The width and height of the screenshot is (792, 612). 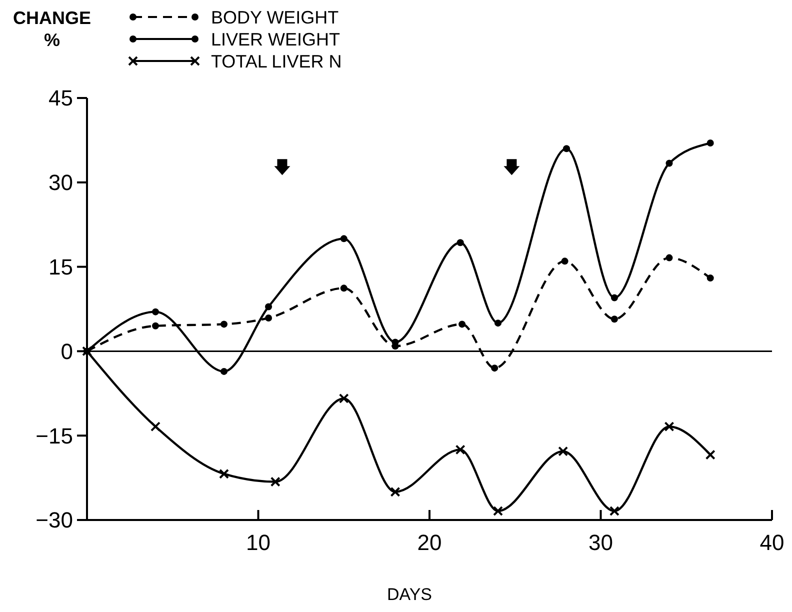 What do you see at coordinates (772, 542) in the screenshot?
I see `x-tick-label: 40` at bounding box center [772, 542].